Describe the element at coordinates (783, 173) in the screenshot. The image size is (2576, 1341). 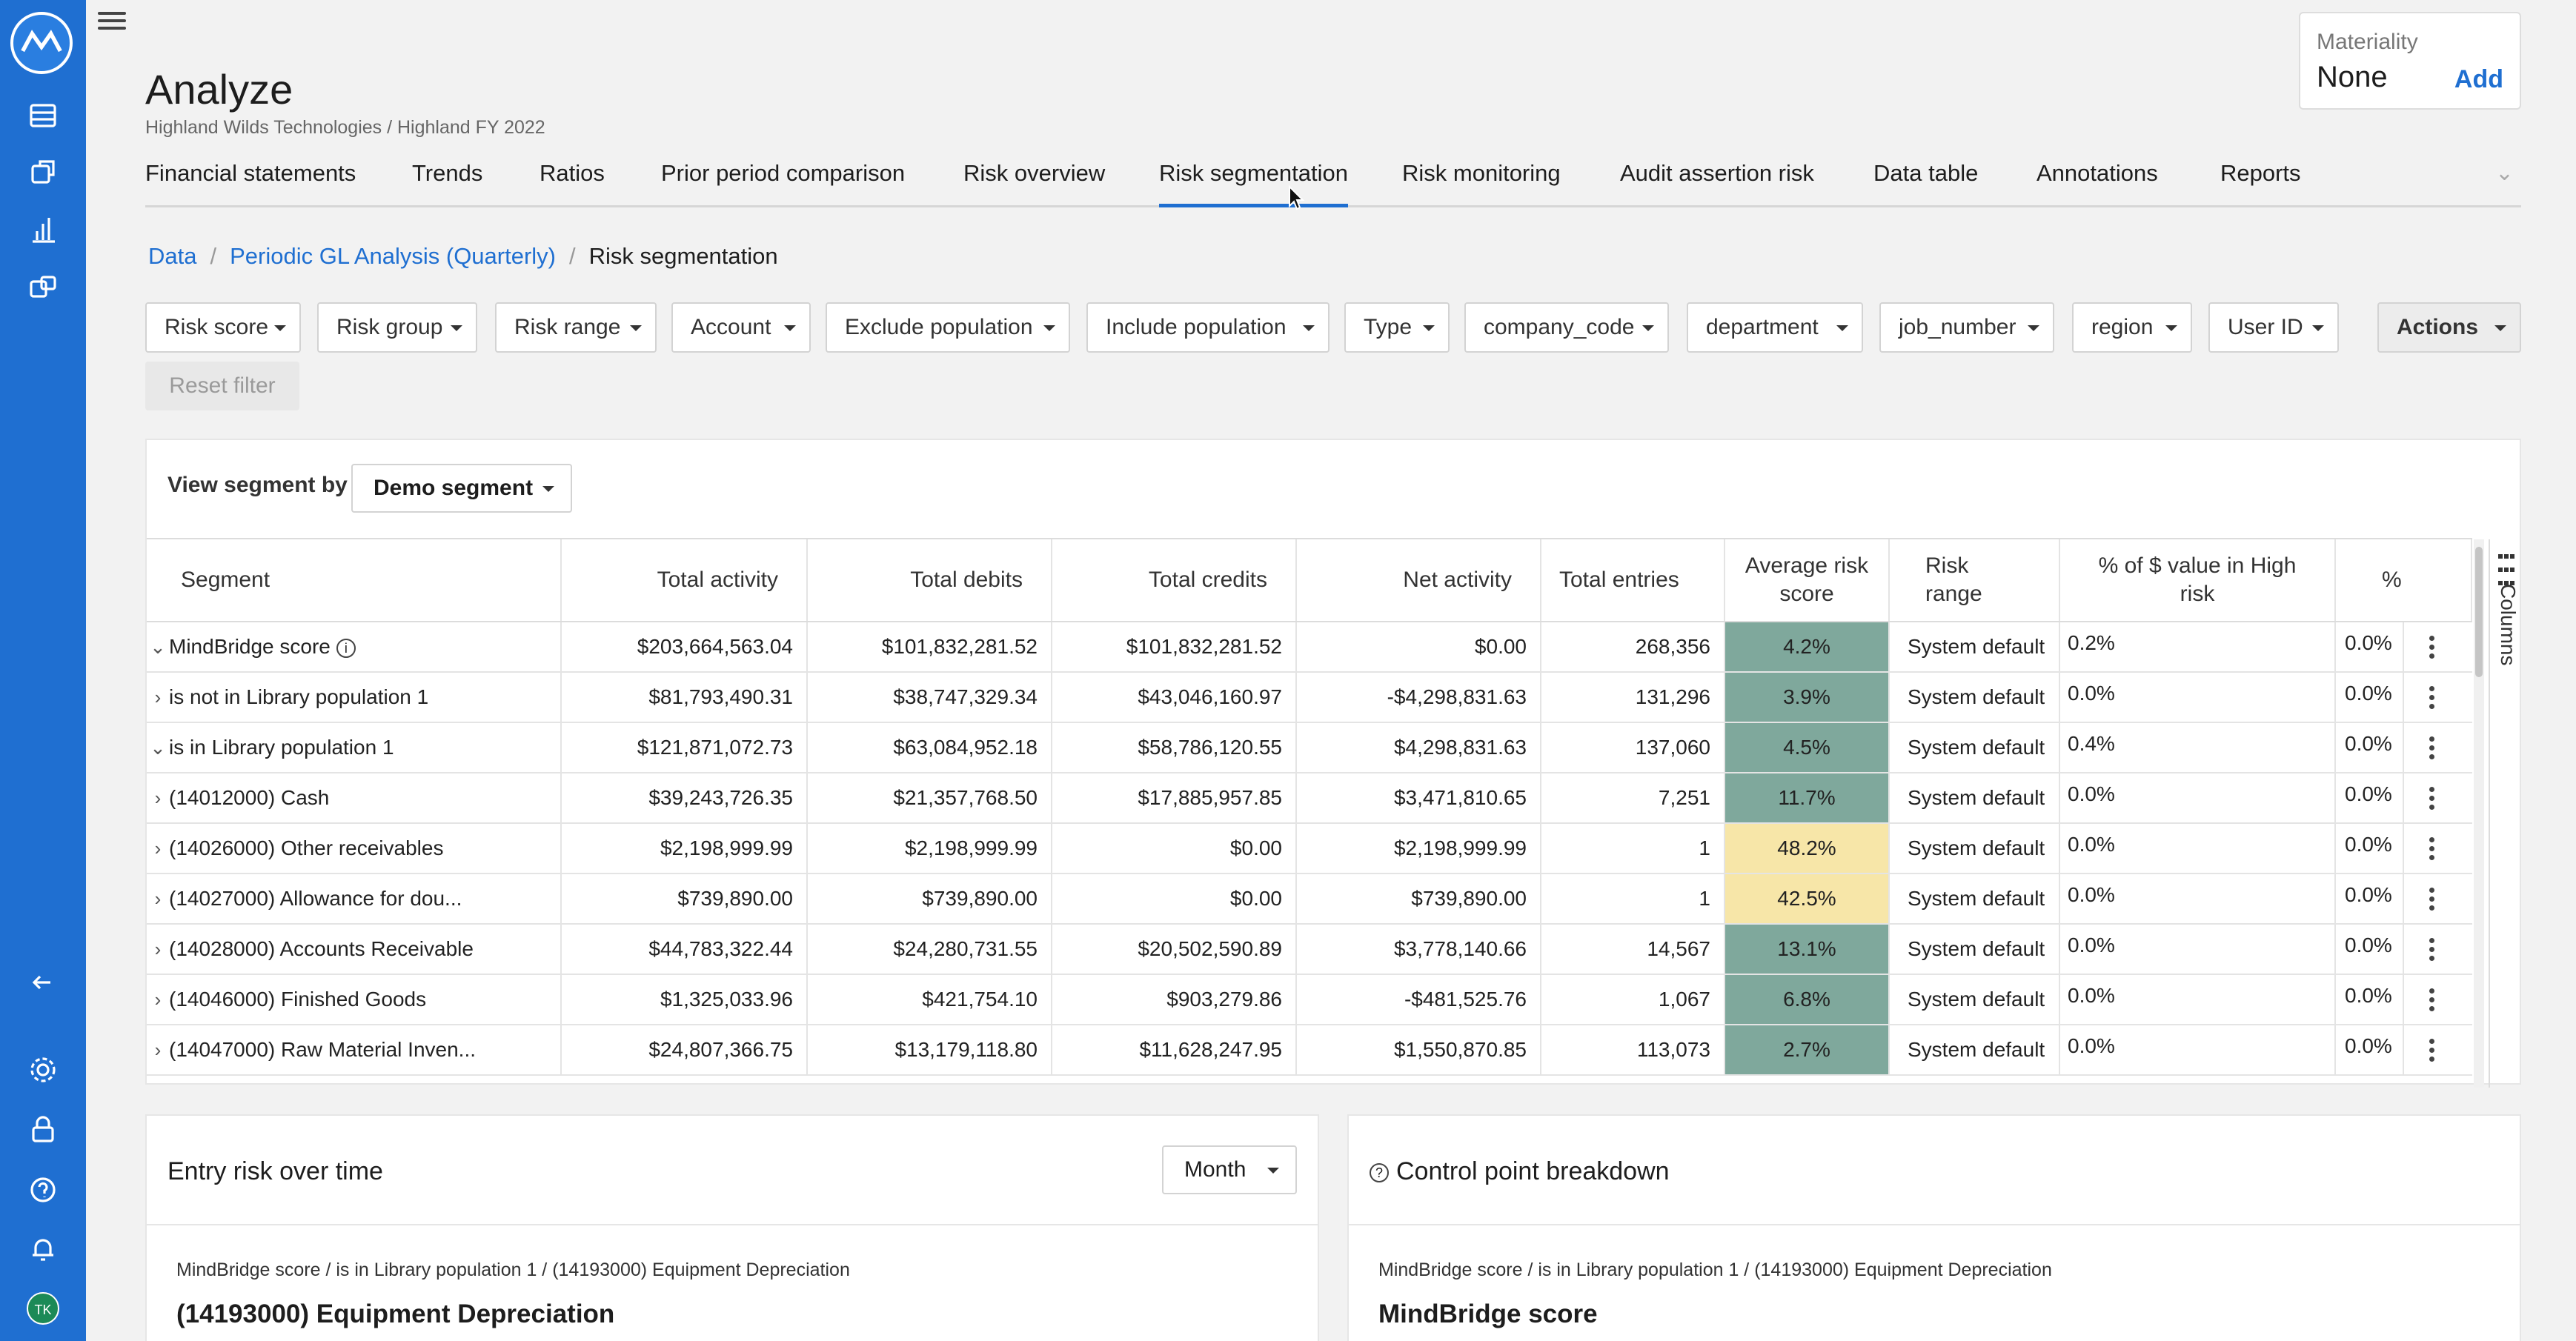
I see `tab-prior-period-comparison: Prior period comparison` at that location.